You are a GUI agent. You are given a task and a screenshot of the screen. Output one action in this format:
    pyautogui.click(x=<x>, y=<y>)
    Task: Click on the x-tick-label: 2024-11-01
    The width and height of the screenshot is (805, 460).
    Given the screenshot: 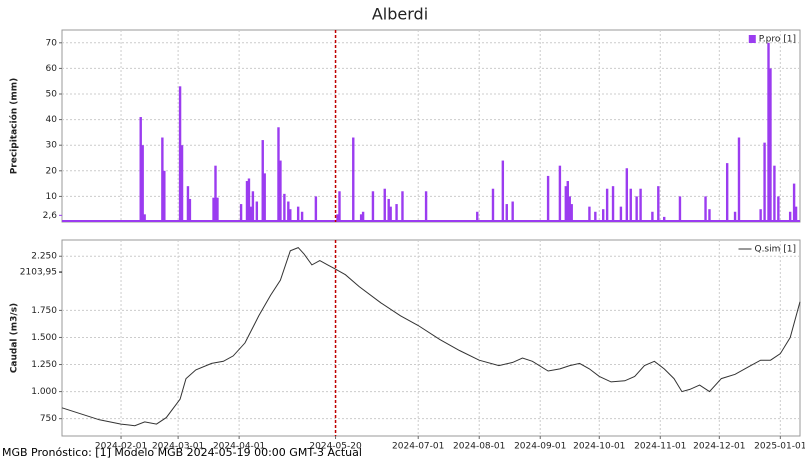 What is the action you would take?
    pyautogui.click(x=660, y=447)
    